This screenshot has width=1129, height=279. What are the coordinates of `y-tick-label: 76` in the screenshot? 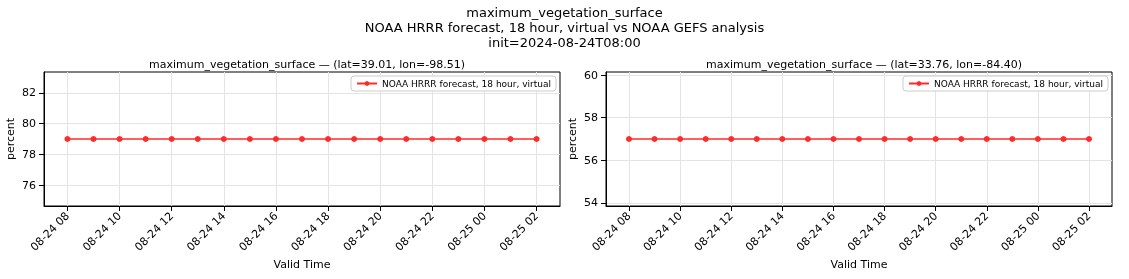 It's located at (29, 185).